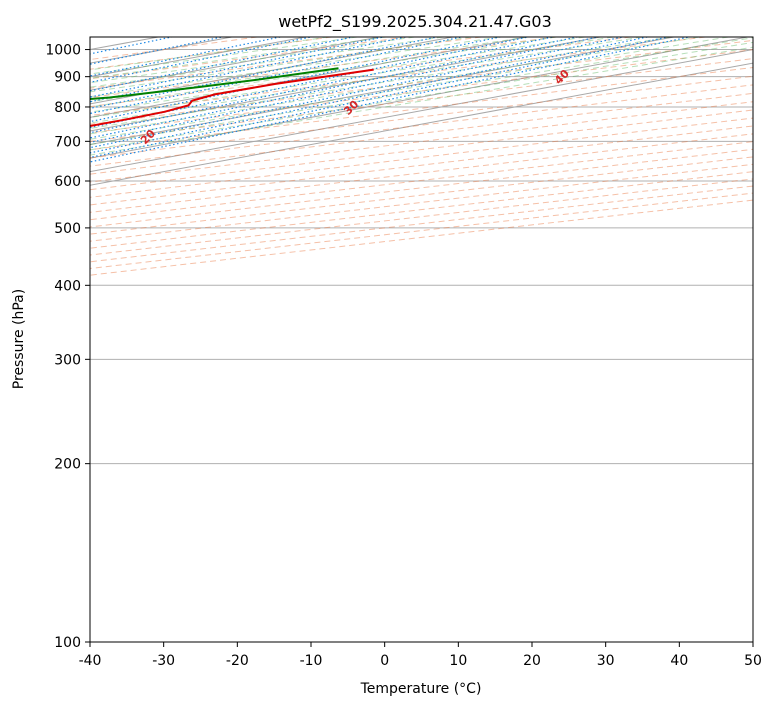 This screenshot has width=775, height=708. What do you see at coordinates (214, 83) in the screenshot?
I see `dewpoint-profile-line` at bounding box center [214, 83].